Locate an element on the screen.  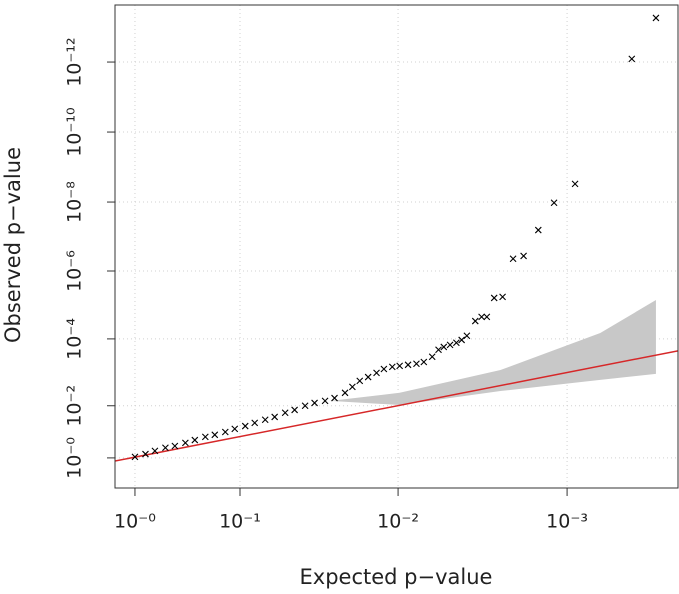
y-tick-label: 10⁻² is located at coordinates (75, 406).